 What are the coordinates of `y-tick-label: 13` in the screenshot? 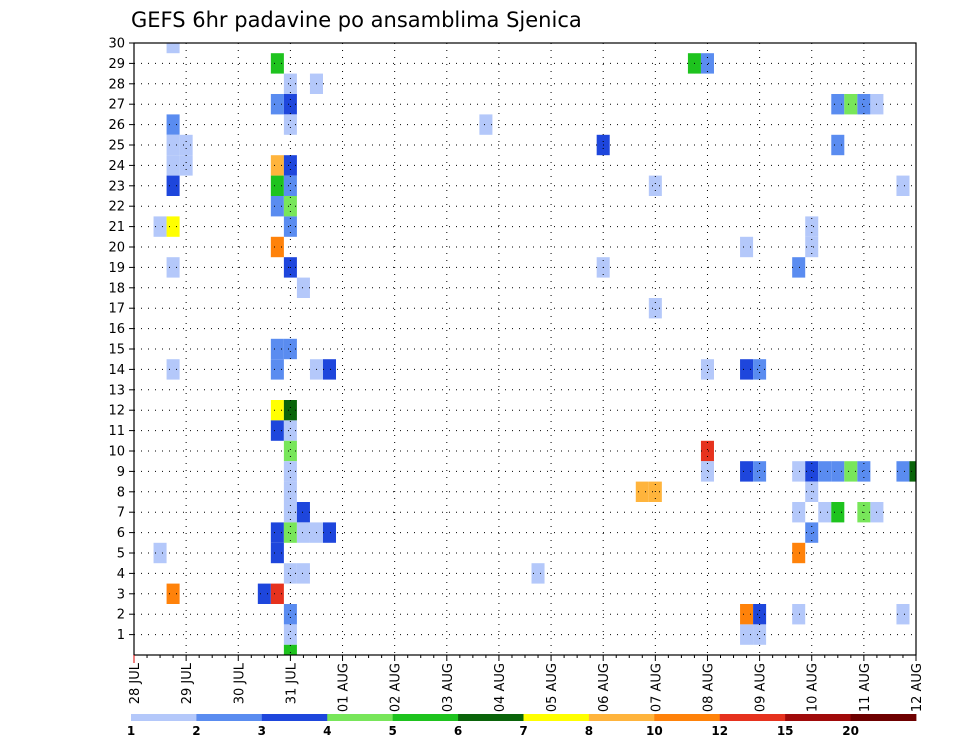 It's located at (116, 390).